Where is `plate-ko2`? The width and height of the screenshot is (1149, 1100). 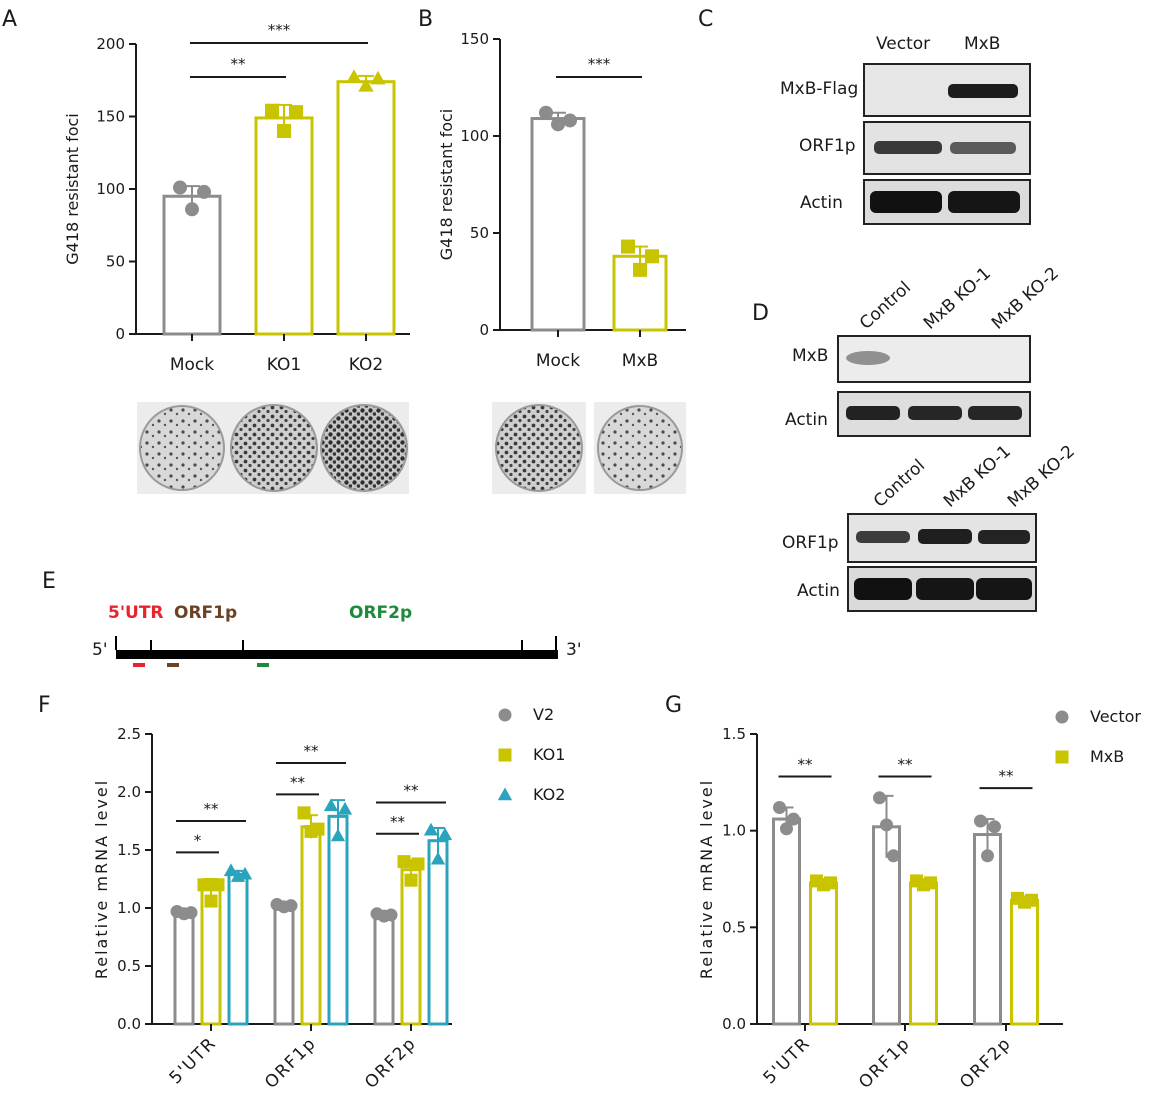 plate-ko2 is located at coordinates (364, 448).